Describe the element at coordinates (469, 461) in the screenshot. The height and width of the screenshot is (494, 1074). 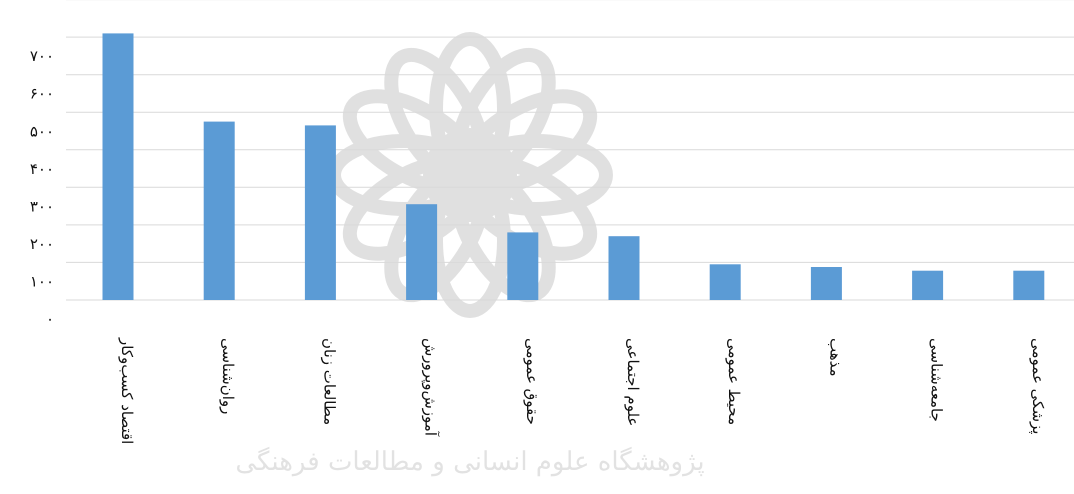
I see `watermark-text: پژوهشگاه علوم انسانی و مطالعات فرهنگی` at that location.